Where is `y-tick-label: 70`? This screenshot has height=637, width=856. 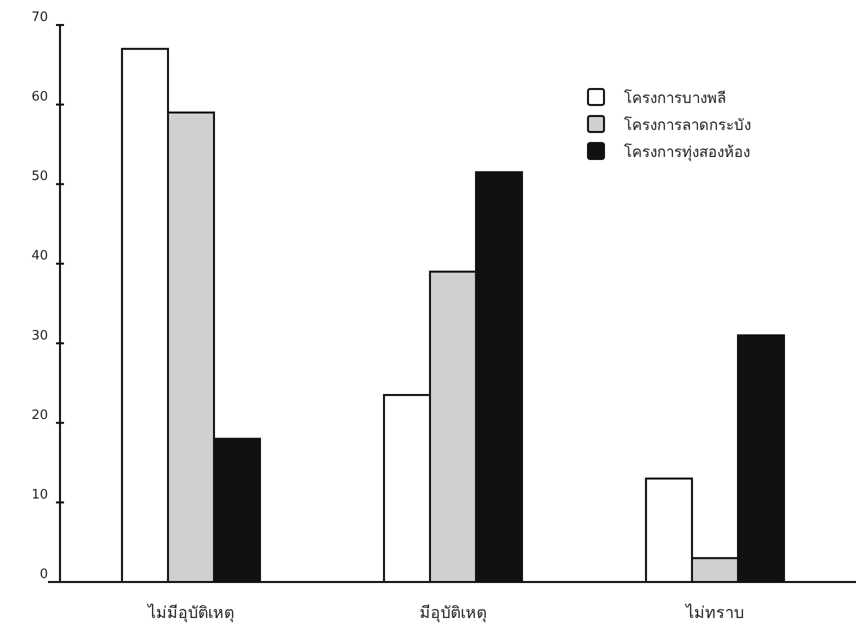
y-tick-label: 70 is located at coordinates (39, 17).